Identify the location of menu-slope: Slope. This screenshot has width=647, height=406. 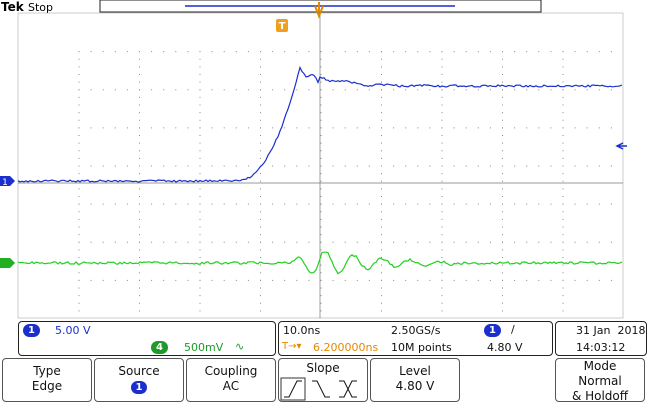
(323, 380).